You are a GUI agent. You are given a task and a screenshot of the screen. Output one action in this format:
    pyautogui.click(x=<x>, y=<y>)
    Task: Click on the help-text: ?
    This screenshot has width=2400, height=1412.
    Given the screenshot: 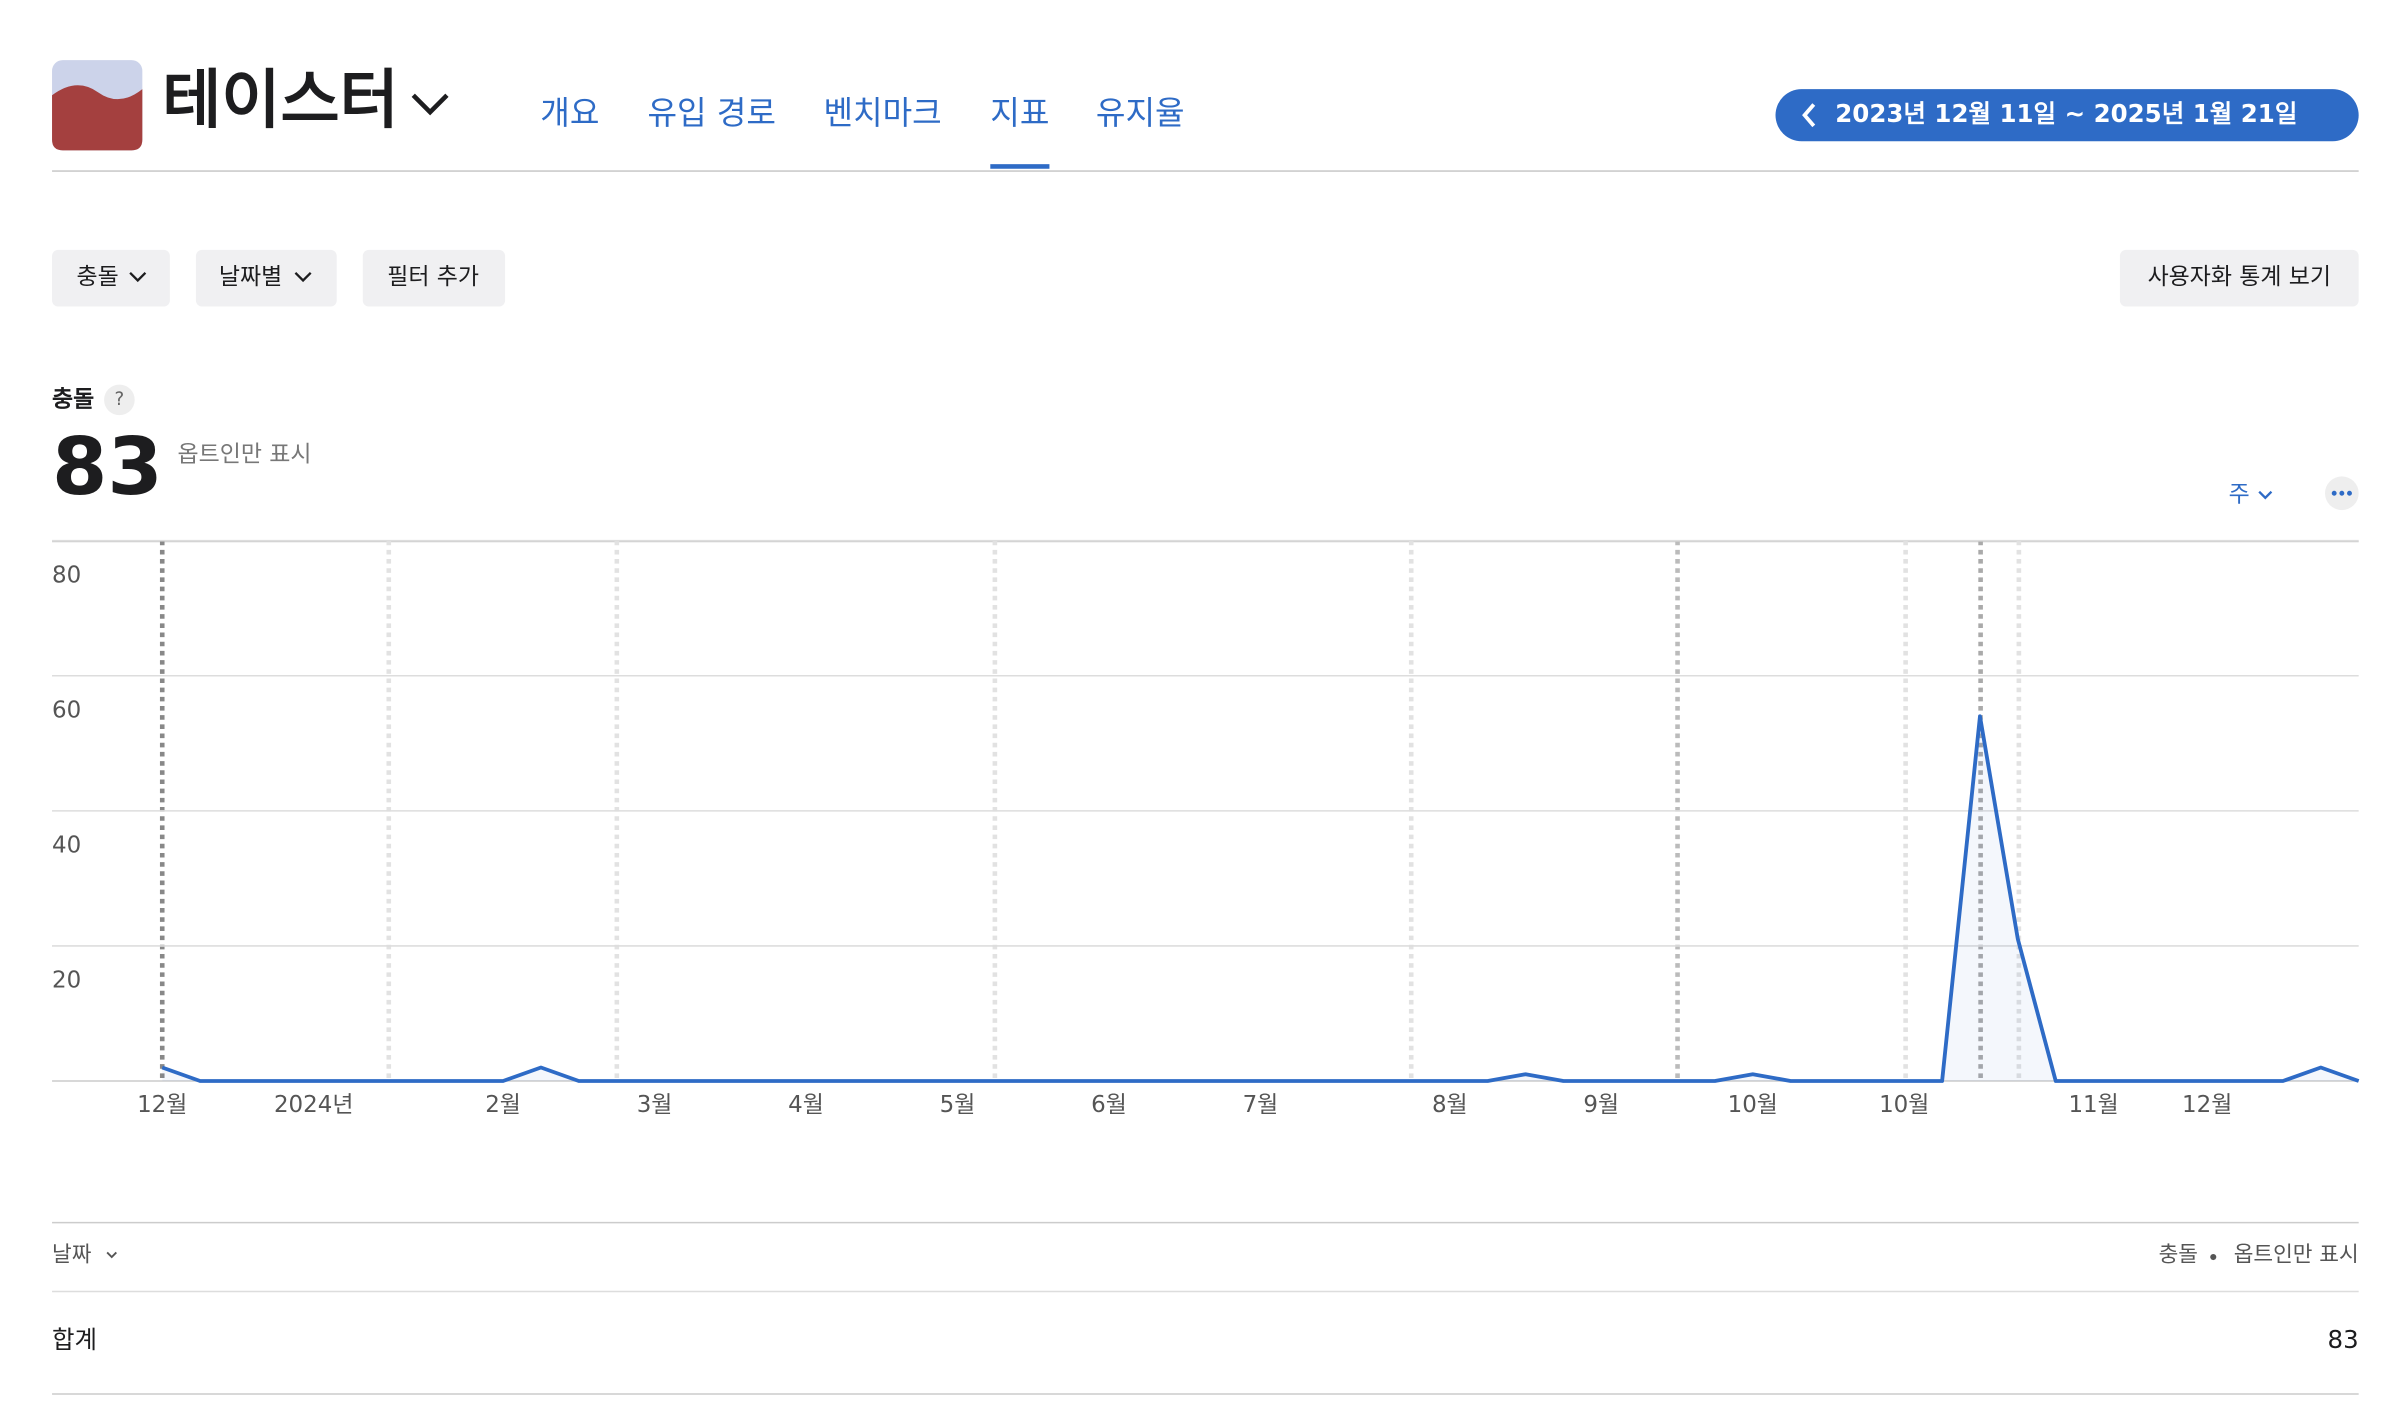 What is the action you would take?
    pyautogui.click(x=120, y=399)
    